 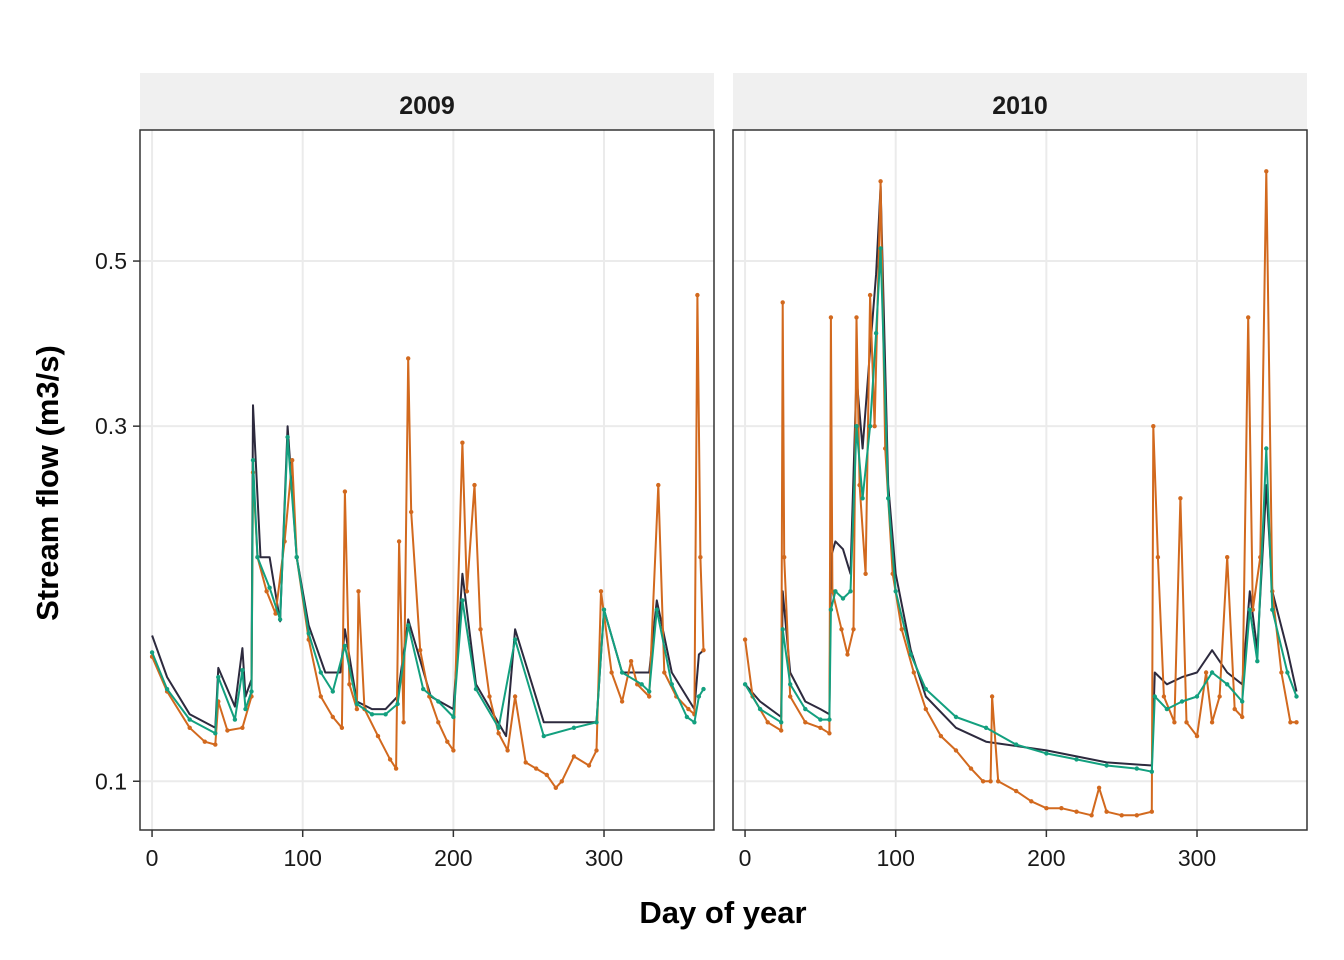 I want to click on strip-background, so click(x=427, y=101).